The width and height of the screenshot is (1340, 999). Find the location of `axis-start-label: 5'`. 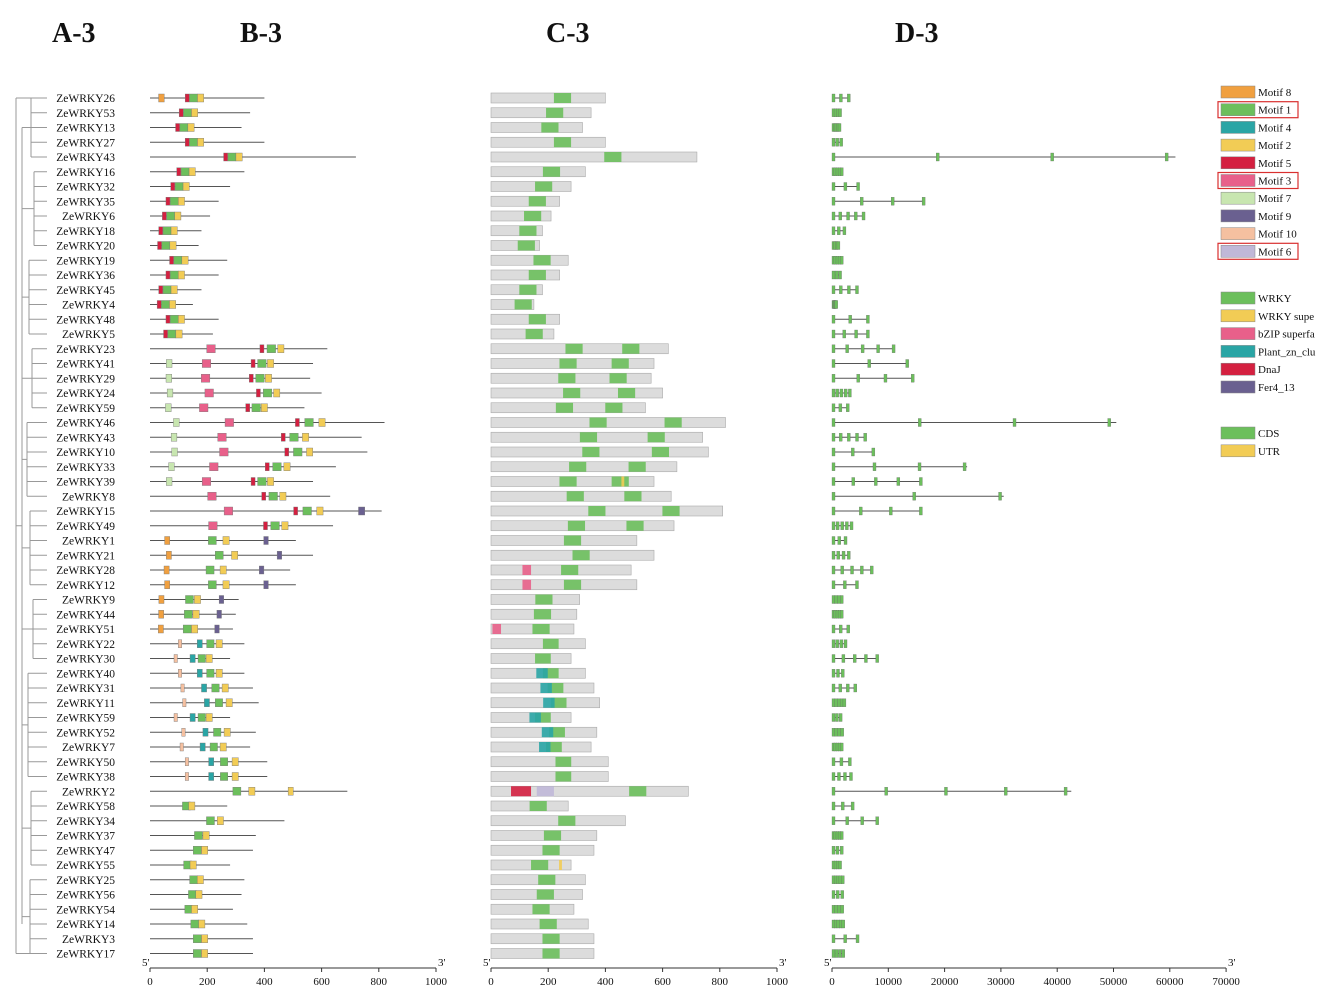

axis-start-label: 5' is located at coordinates (146, 963).